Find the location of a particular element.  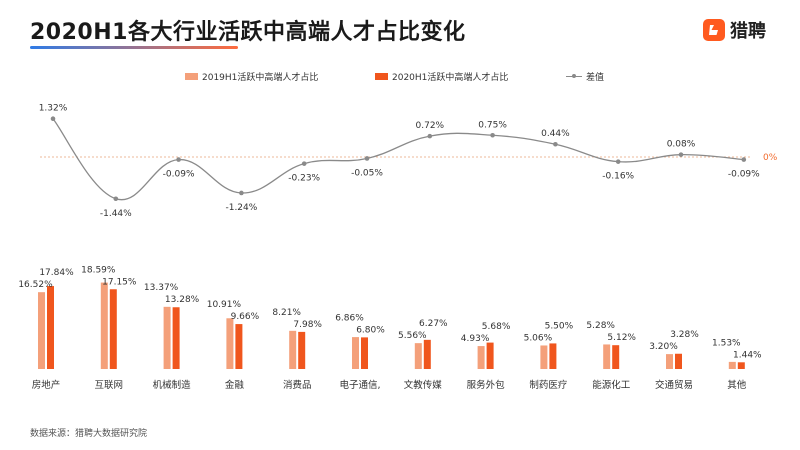

title-underline is located at coordinates (134, 47).